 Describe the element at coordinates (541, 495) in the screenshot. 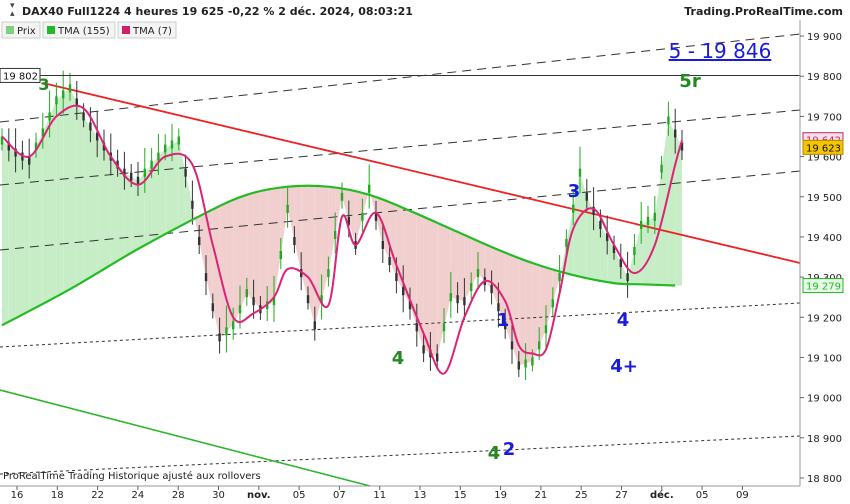

I see `x-tick-label: 21` at that location.